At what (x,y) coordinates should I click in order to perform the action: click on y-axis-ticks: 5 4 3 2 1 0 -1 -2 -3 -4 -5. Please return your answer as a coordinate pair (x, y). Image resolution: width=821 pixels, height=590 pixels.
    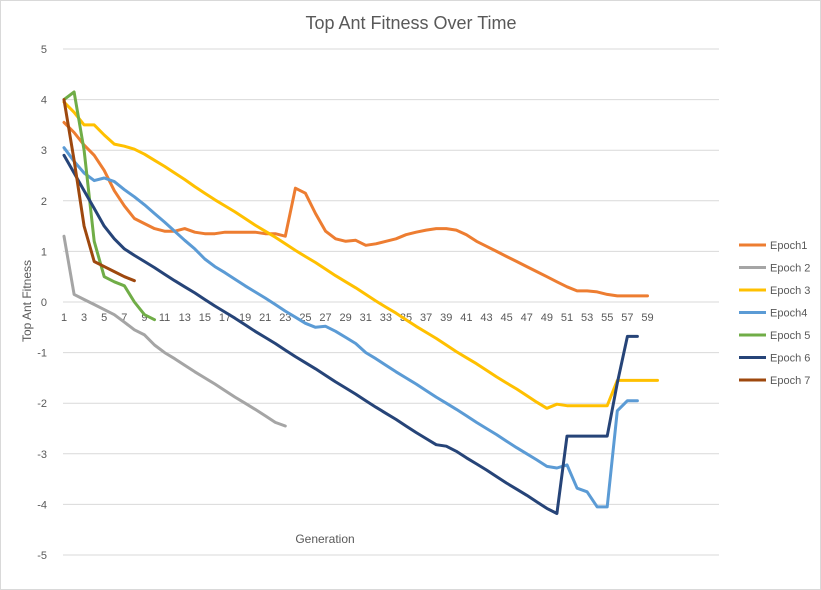
    Looking at the image, I should click on (42, 303).